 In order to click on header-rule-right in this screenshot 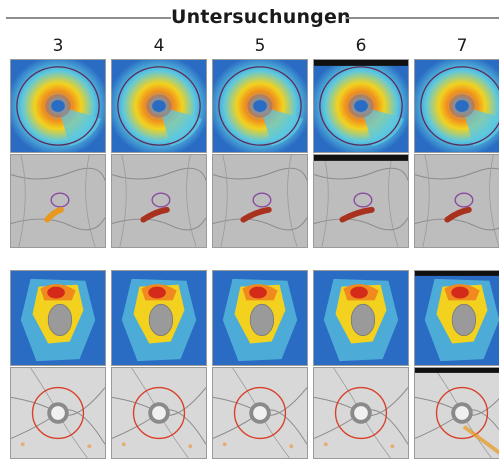, I will do `click(422, 18)`.